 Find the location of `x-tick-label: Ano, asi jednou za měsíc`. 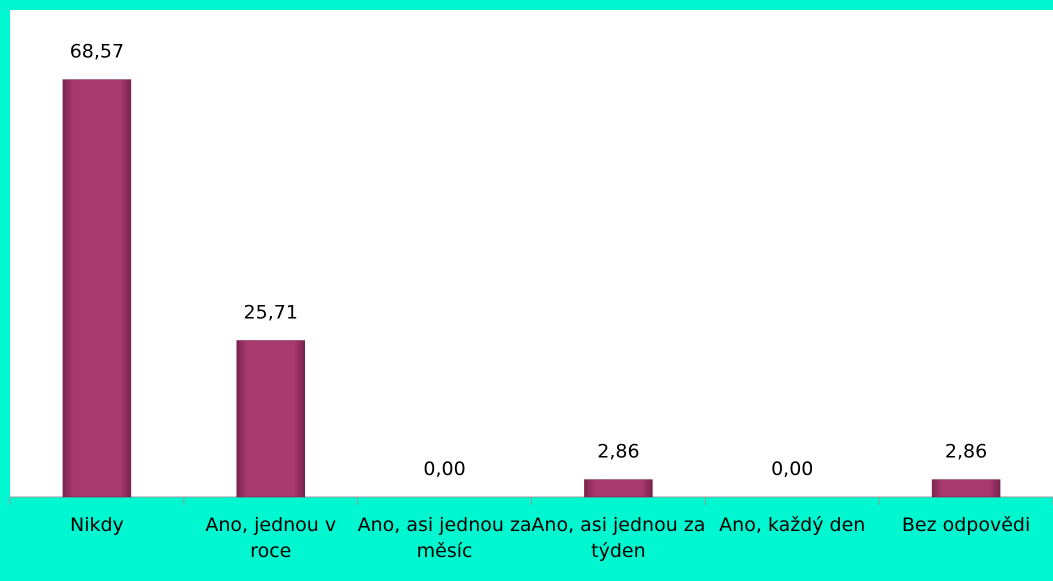

x-tick-label: Ano, asi jednou za měsíc is located at coordinates (444, 538).